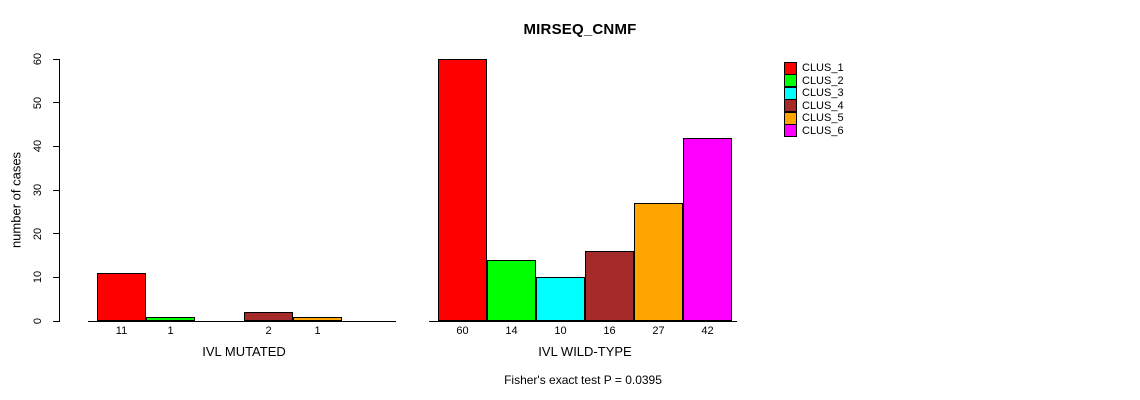 The height and width of the screenshot is (400, 1140). Describe the element at coordinates (823, 80) in the screenshot. I see `legend-label: CLUS_2` at that location.